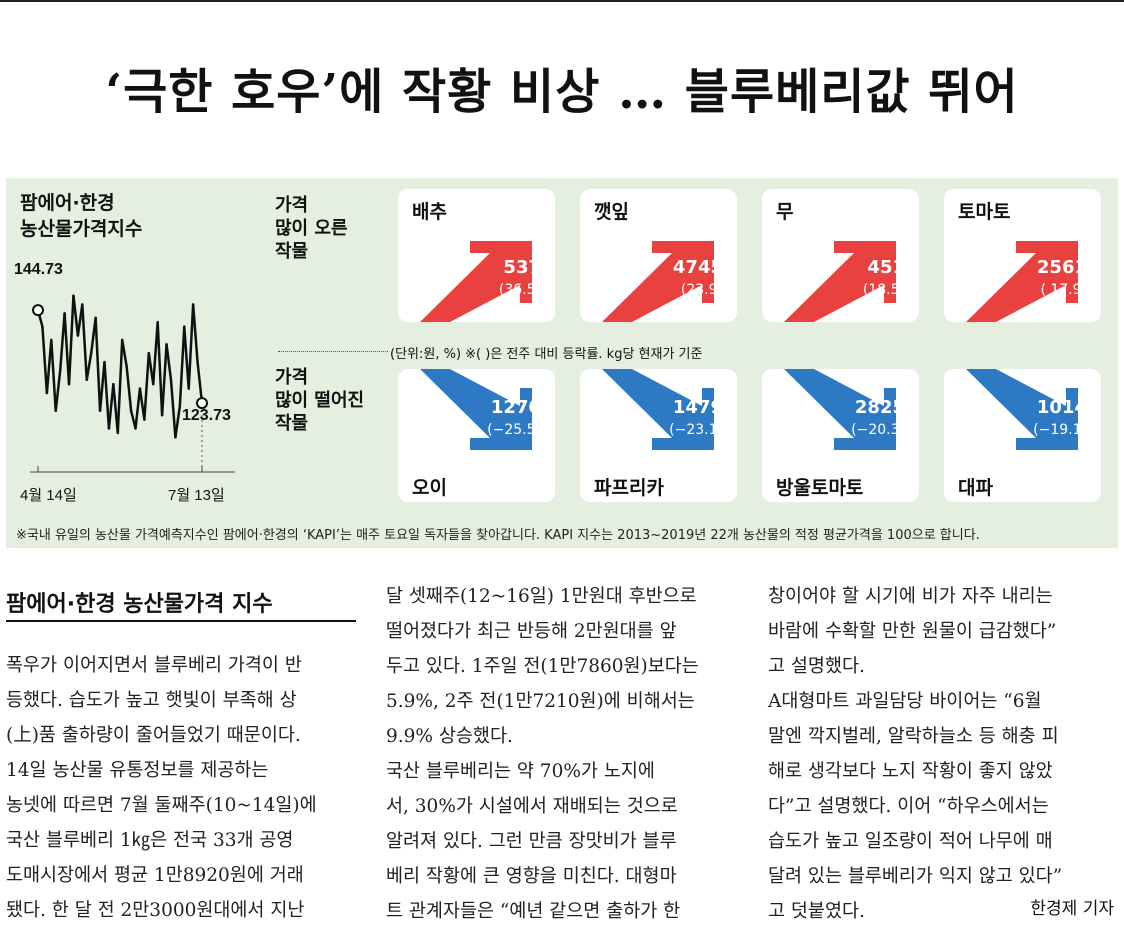  Describe the element at coordinates (697, 407) in the screenshot. I see `price-value: 1479` at that location.